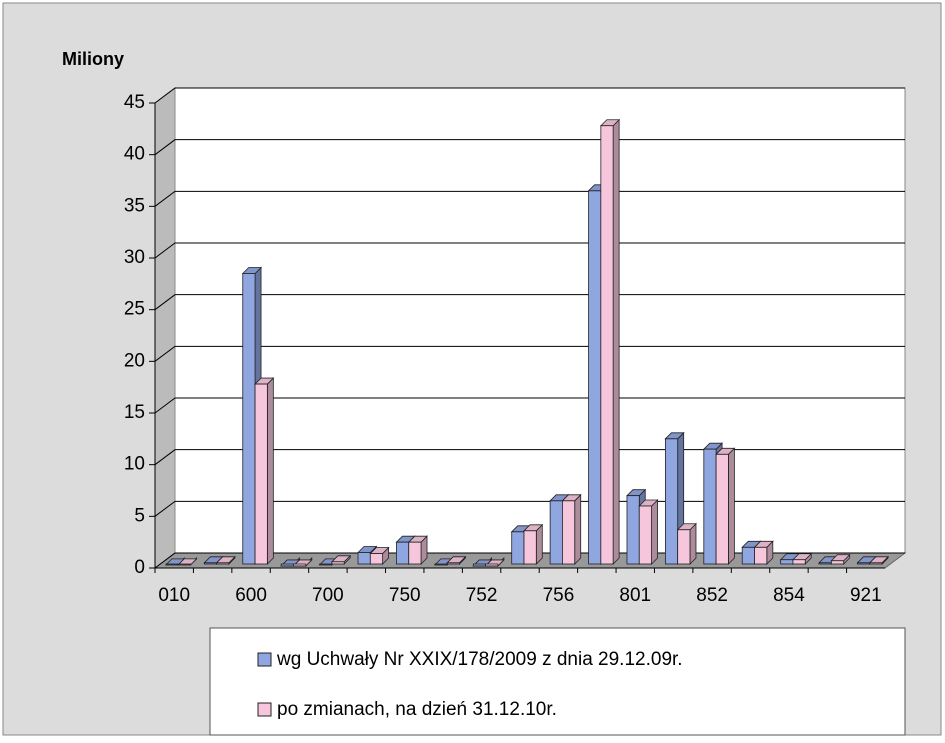 Image resolution: width=945 pixels, height=743 pixels. I want to click on x-tick-label: 010, so click(174, 595).